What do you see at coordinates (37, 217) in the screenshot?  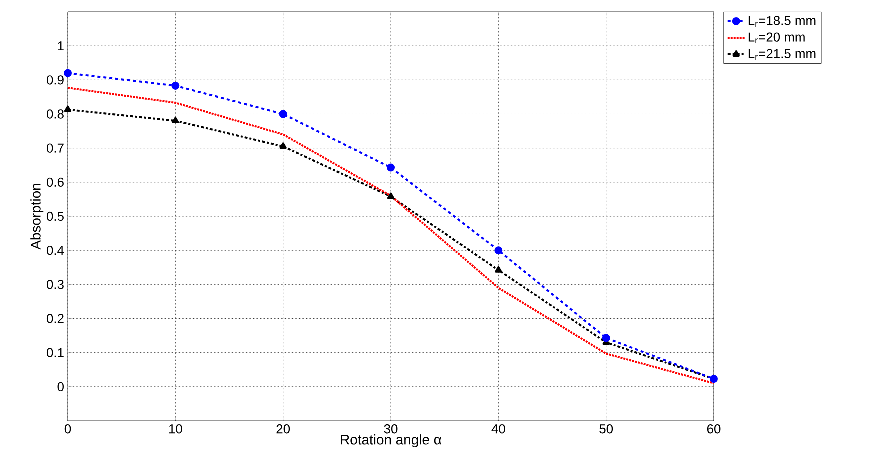 I see `y-axis-title: Absorption` at bounding box center [37, 217].